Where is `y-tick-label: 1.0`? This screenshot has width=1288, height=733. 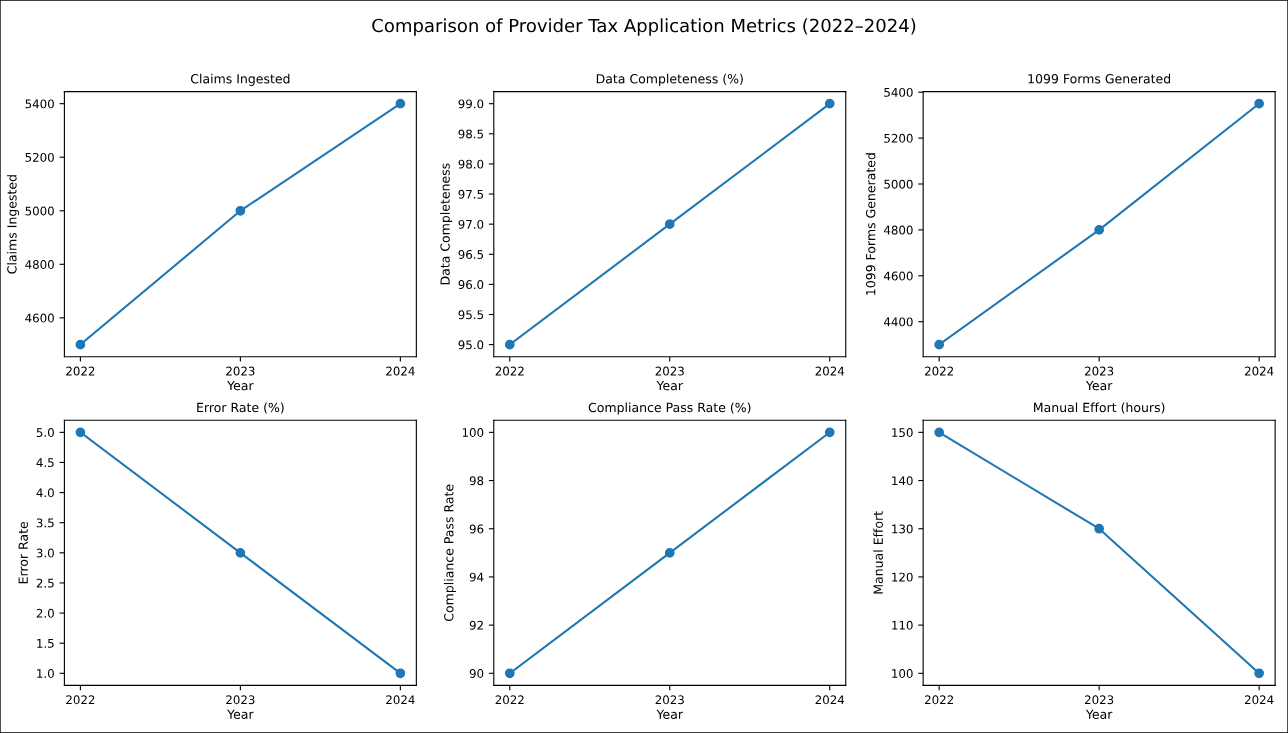
y-tick-label: 1.0 is located at coordinates (45, 673).